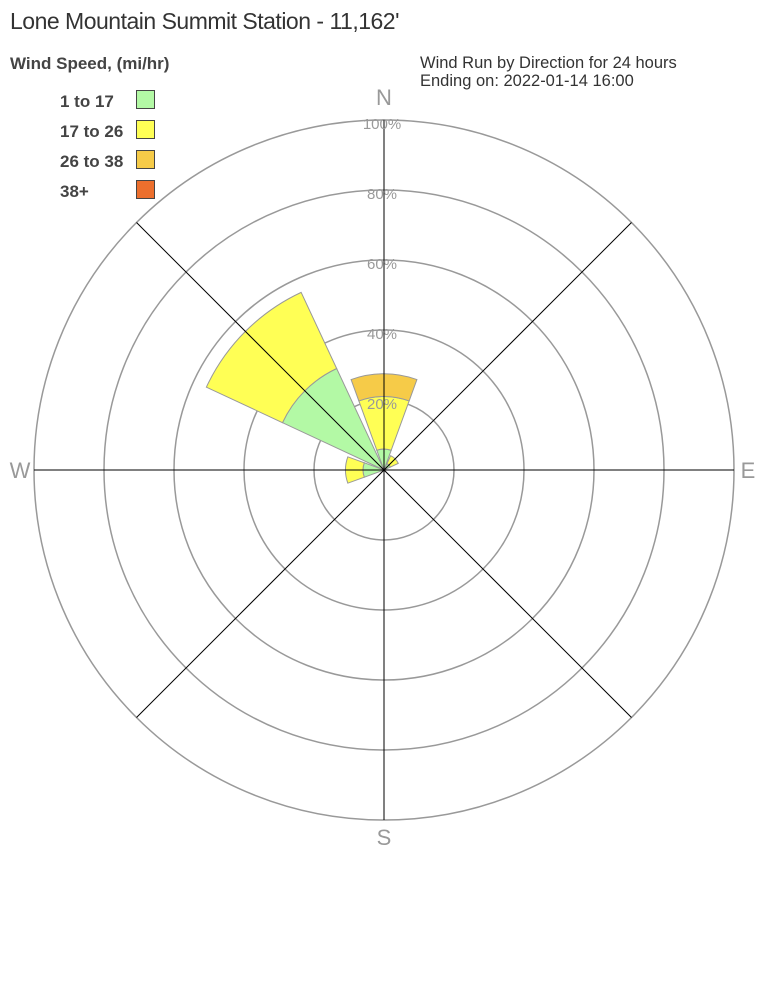 This screenshot has width=768, height=1008. I want to click on subtitle-line-2: Ending on: 2022-01-14 16:00, so click(527, 81).